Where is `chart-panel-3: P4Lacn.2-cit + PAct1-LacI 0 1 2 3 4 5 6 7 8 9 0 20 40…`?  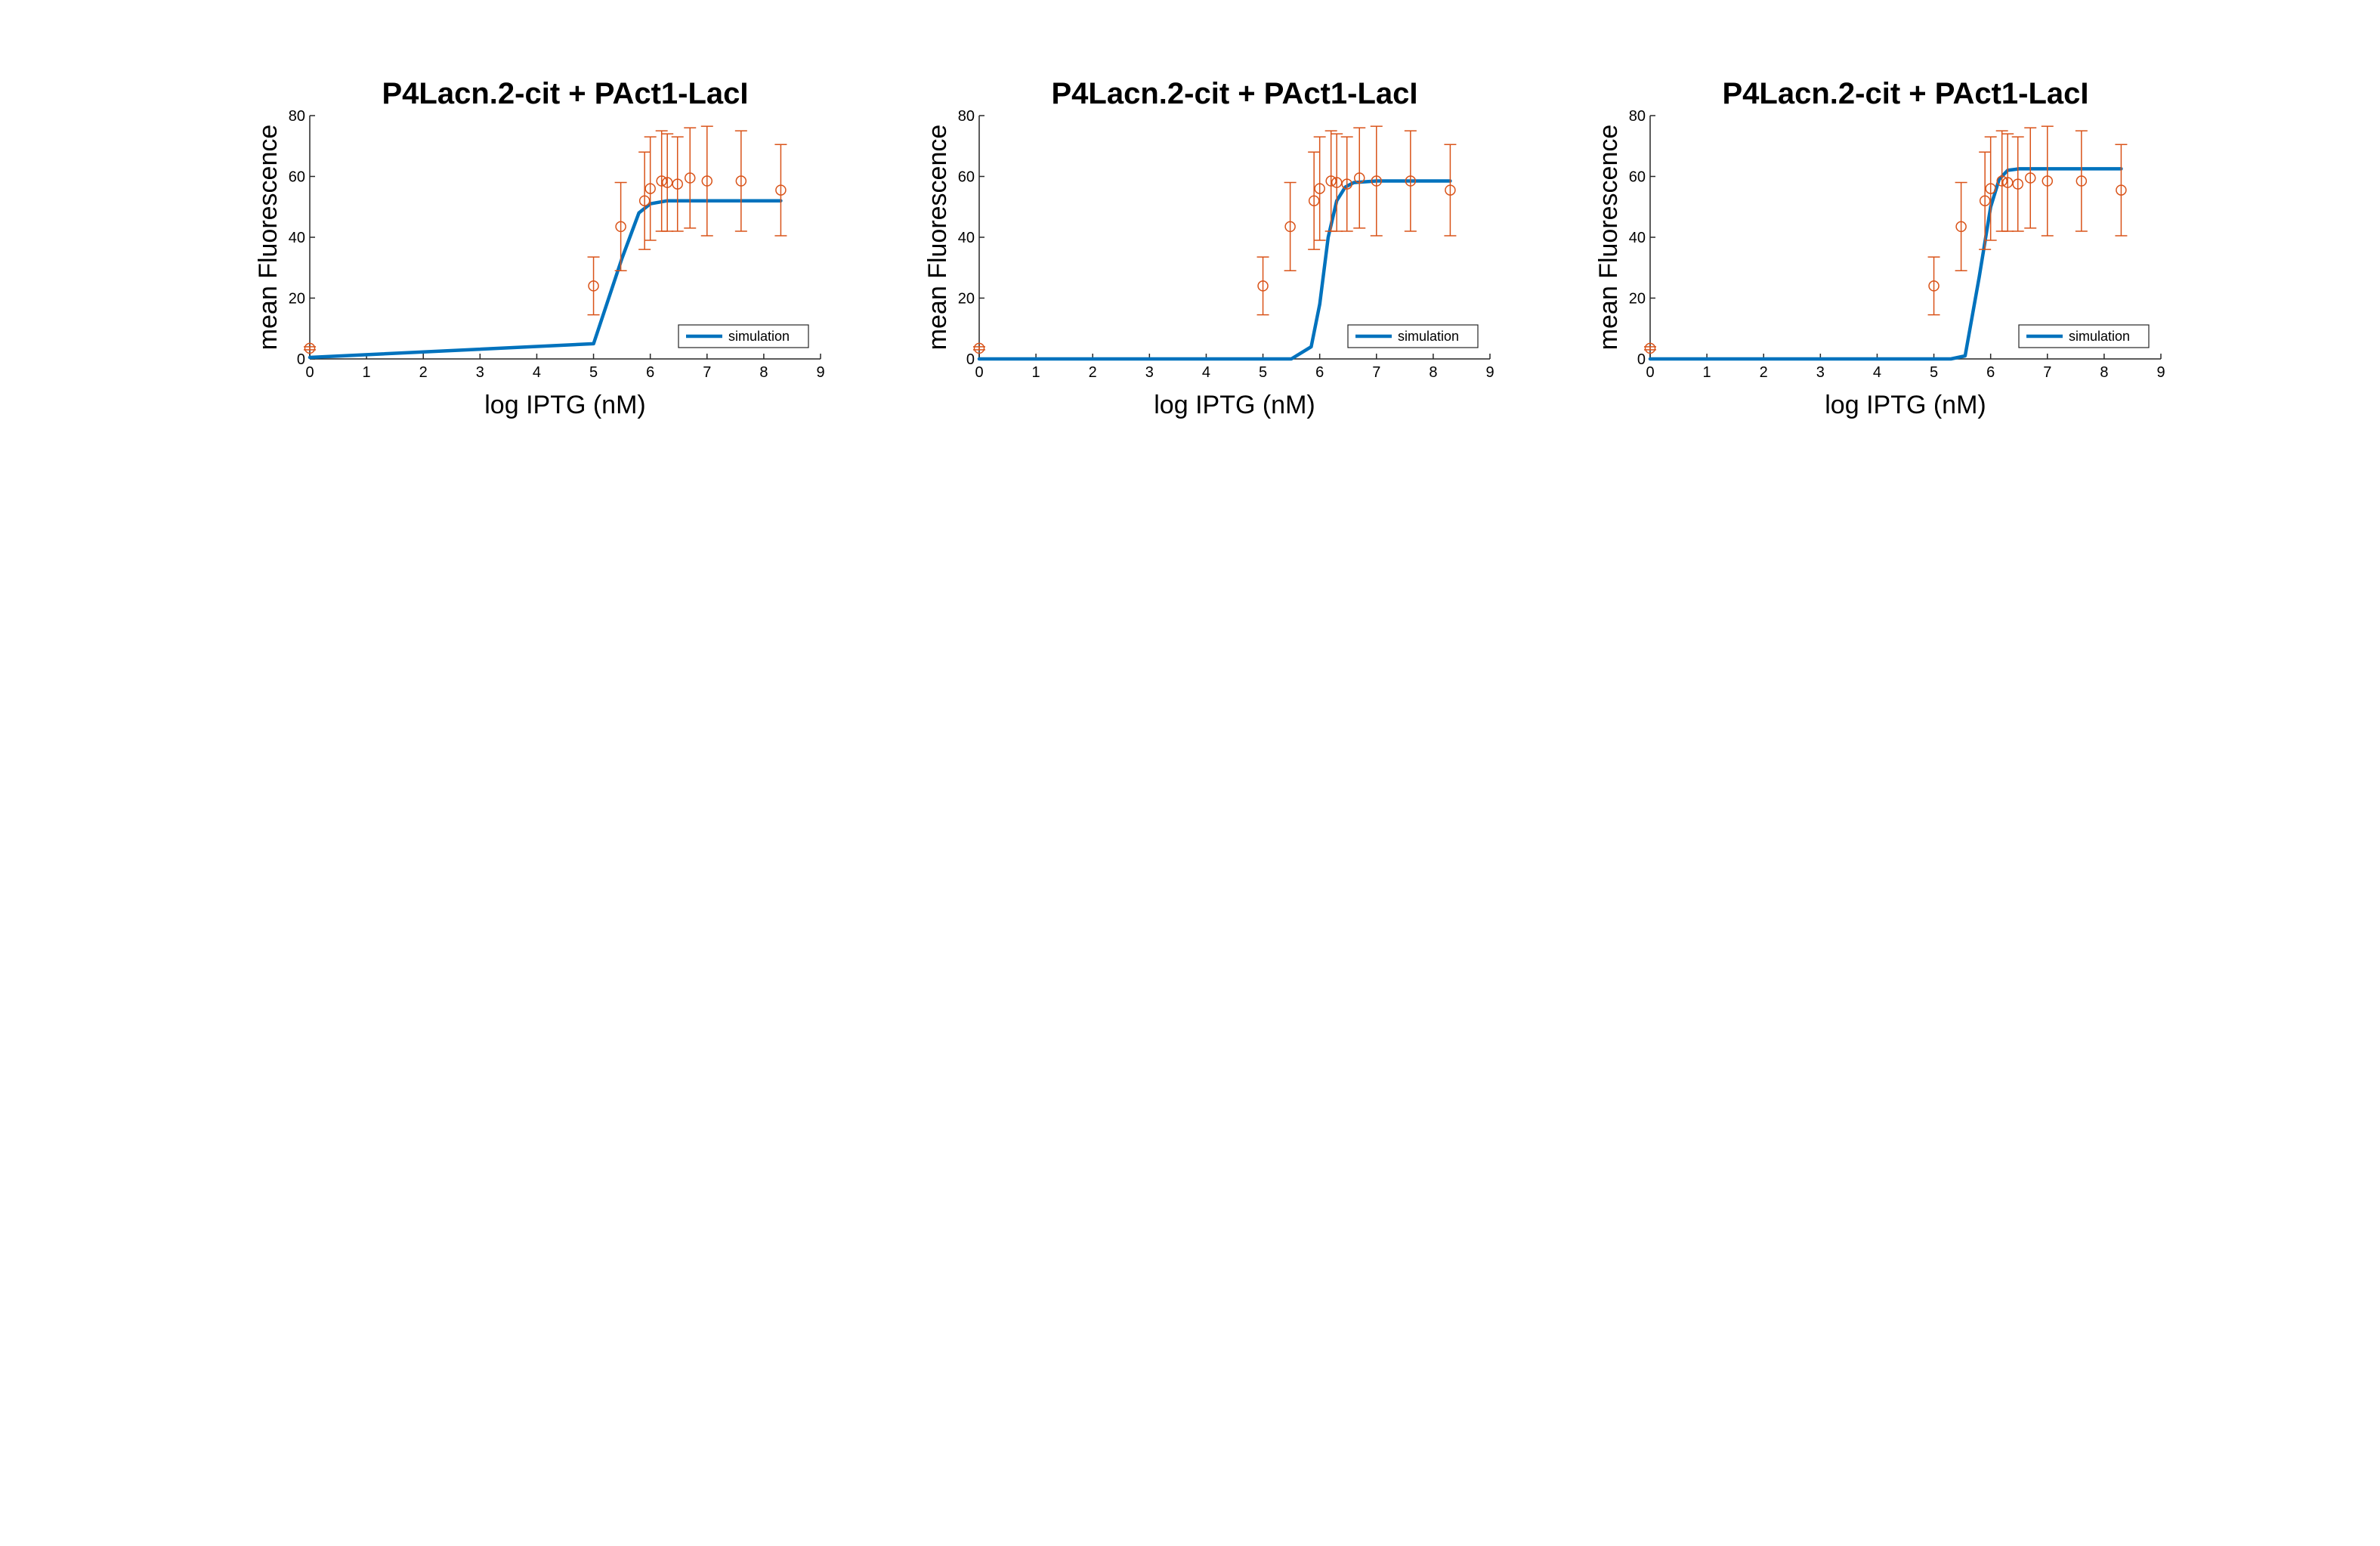
chart-panel-3: P4Lacn.2-cit + PAct1-LacI 0 1 2 3 4 5 6 7 8 9 0 20 40… is located at coordinates (1879, 248).